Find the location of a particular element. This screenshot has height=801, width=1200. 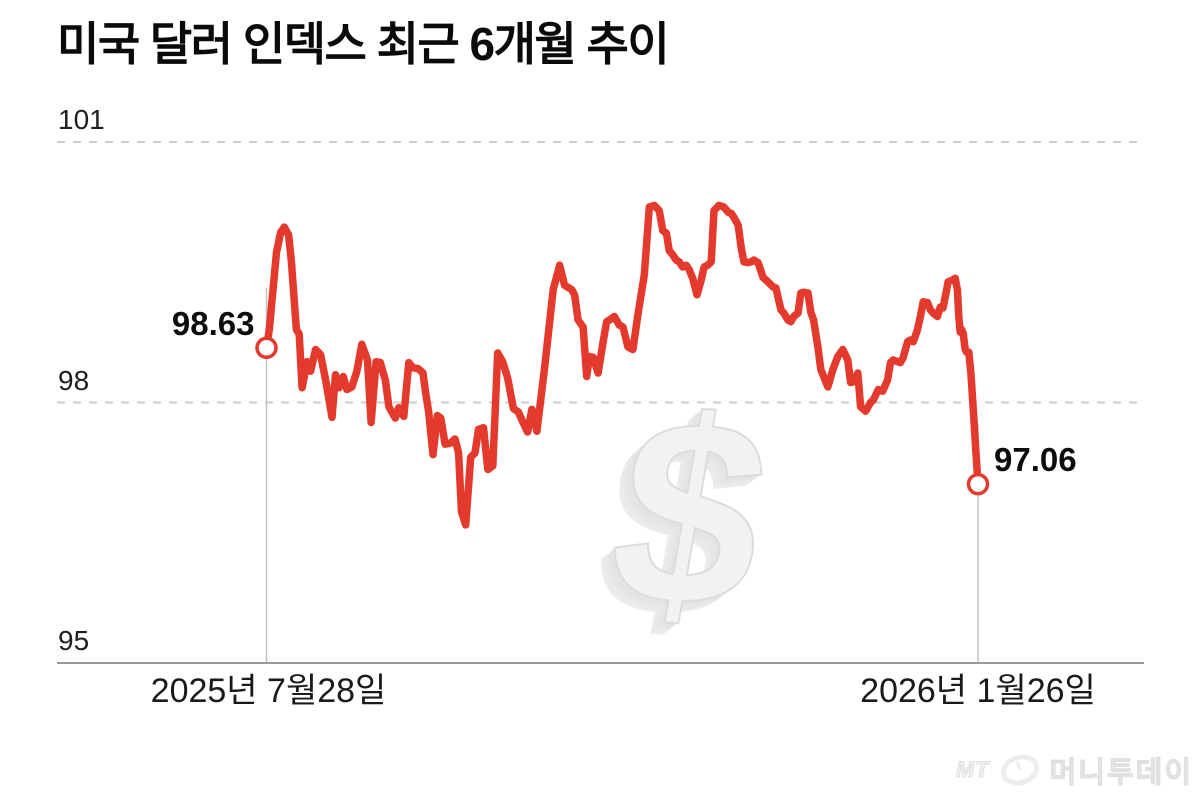

end-value-label: 97.06 is located at coordinates (1035, 460).